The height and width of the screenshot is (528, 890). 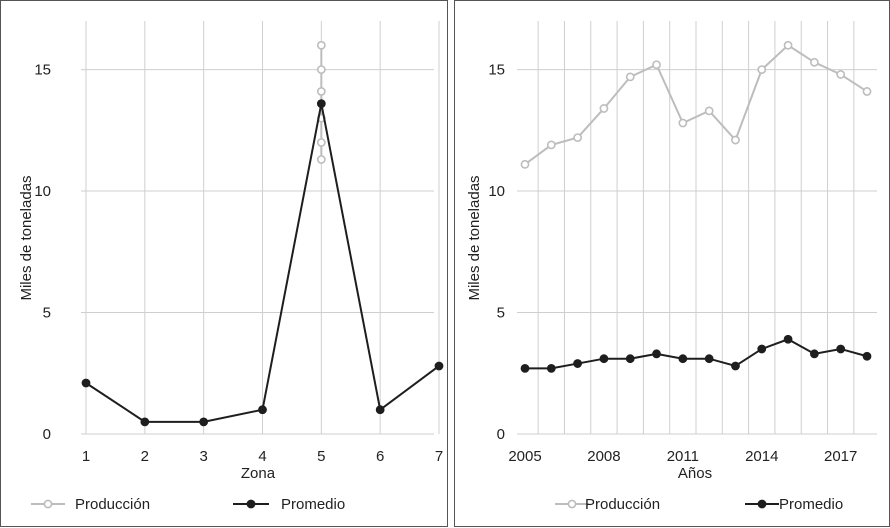 I want to click on c1-xtick-label: 5, so click(x=321, y=456).